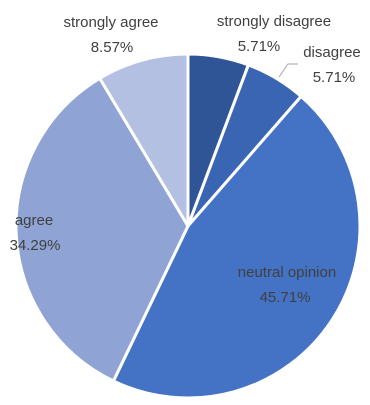  What do you see at coordinates (287, 272) in the screenshot?
I see `slice-label-neutral-opinion: neutral opinion` at bounding box center [287, 272].